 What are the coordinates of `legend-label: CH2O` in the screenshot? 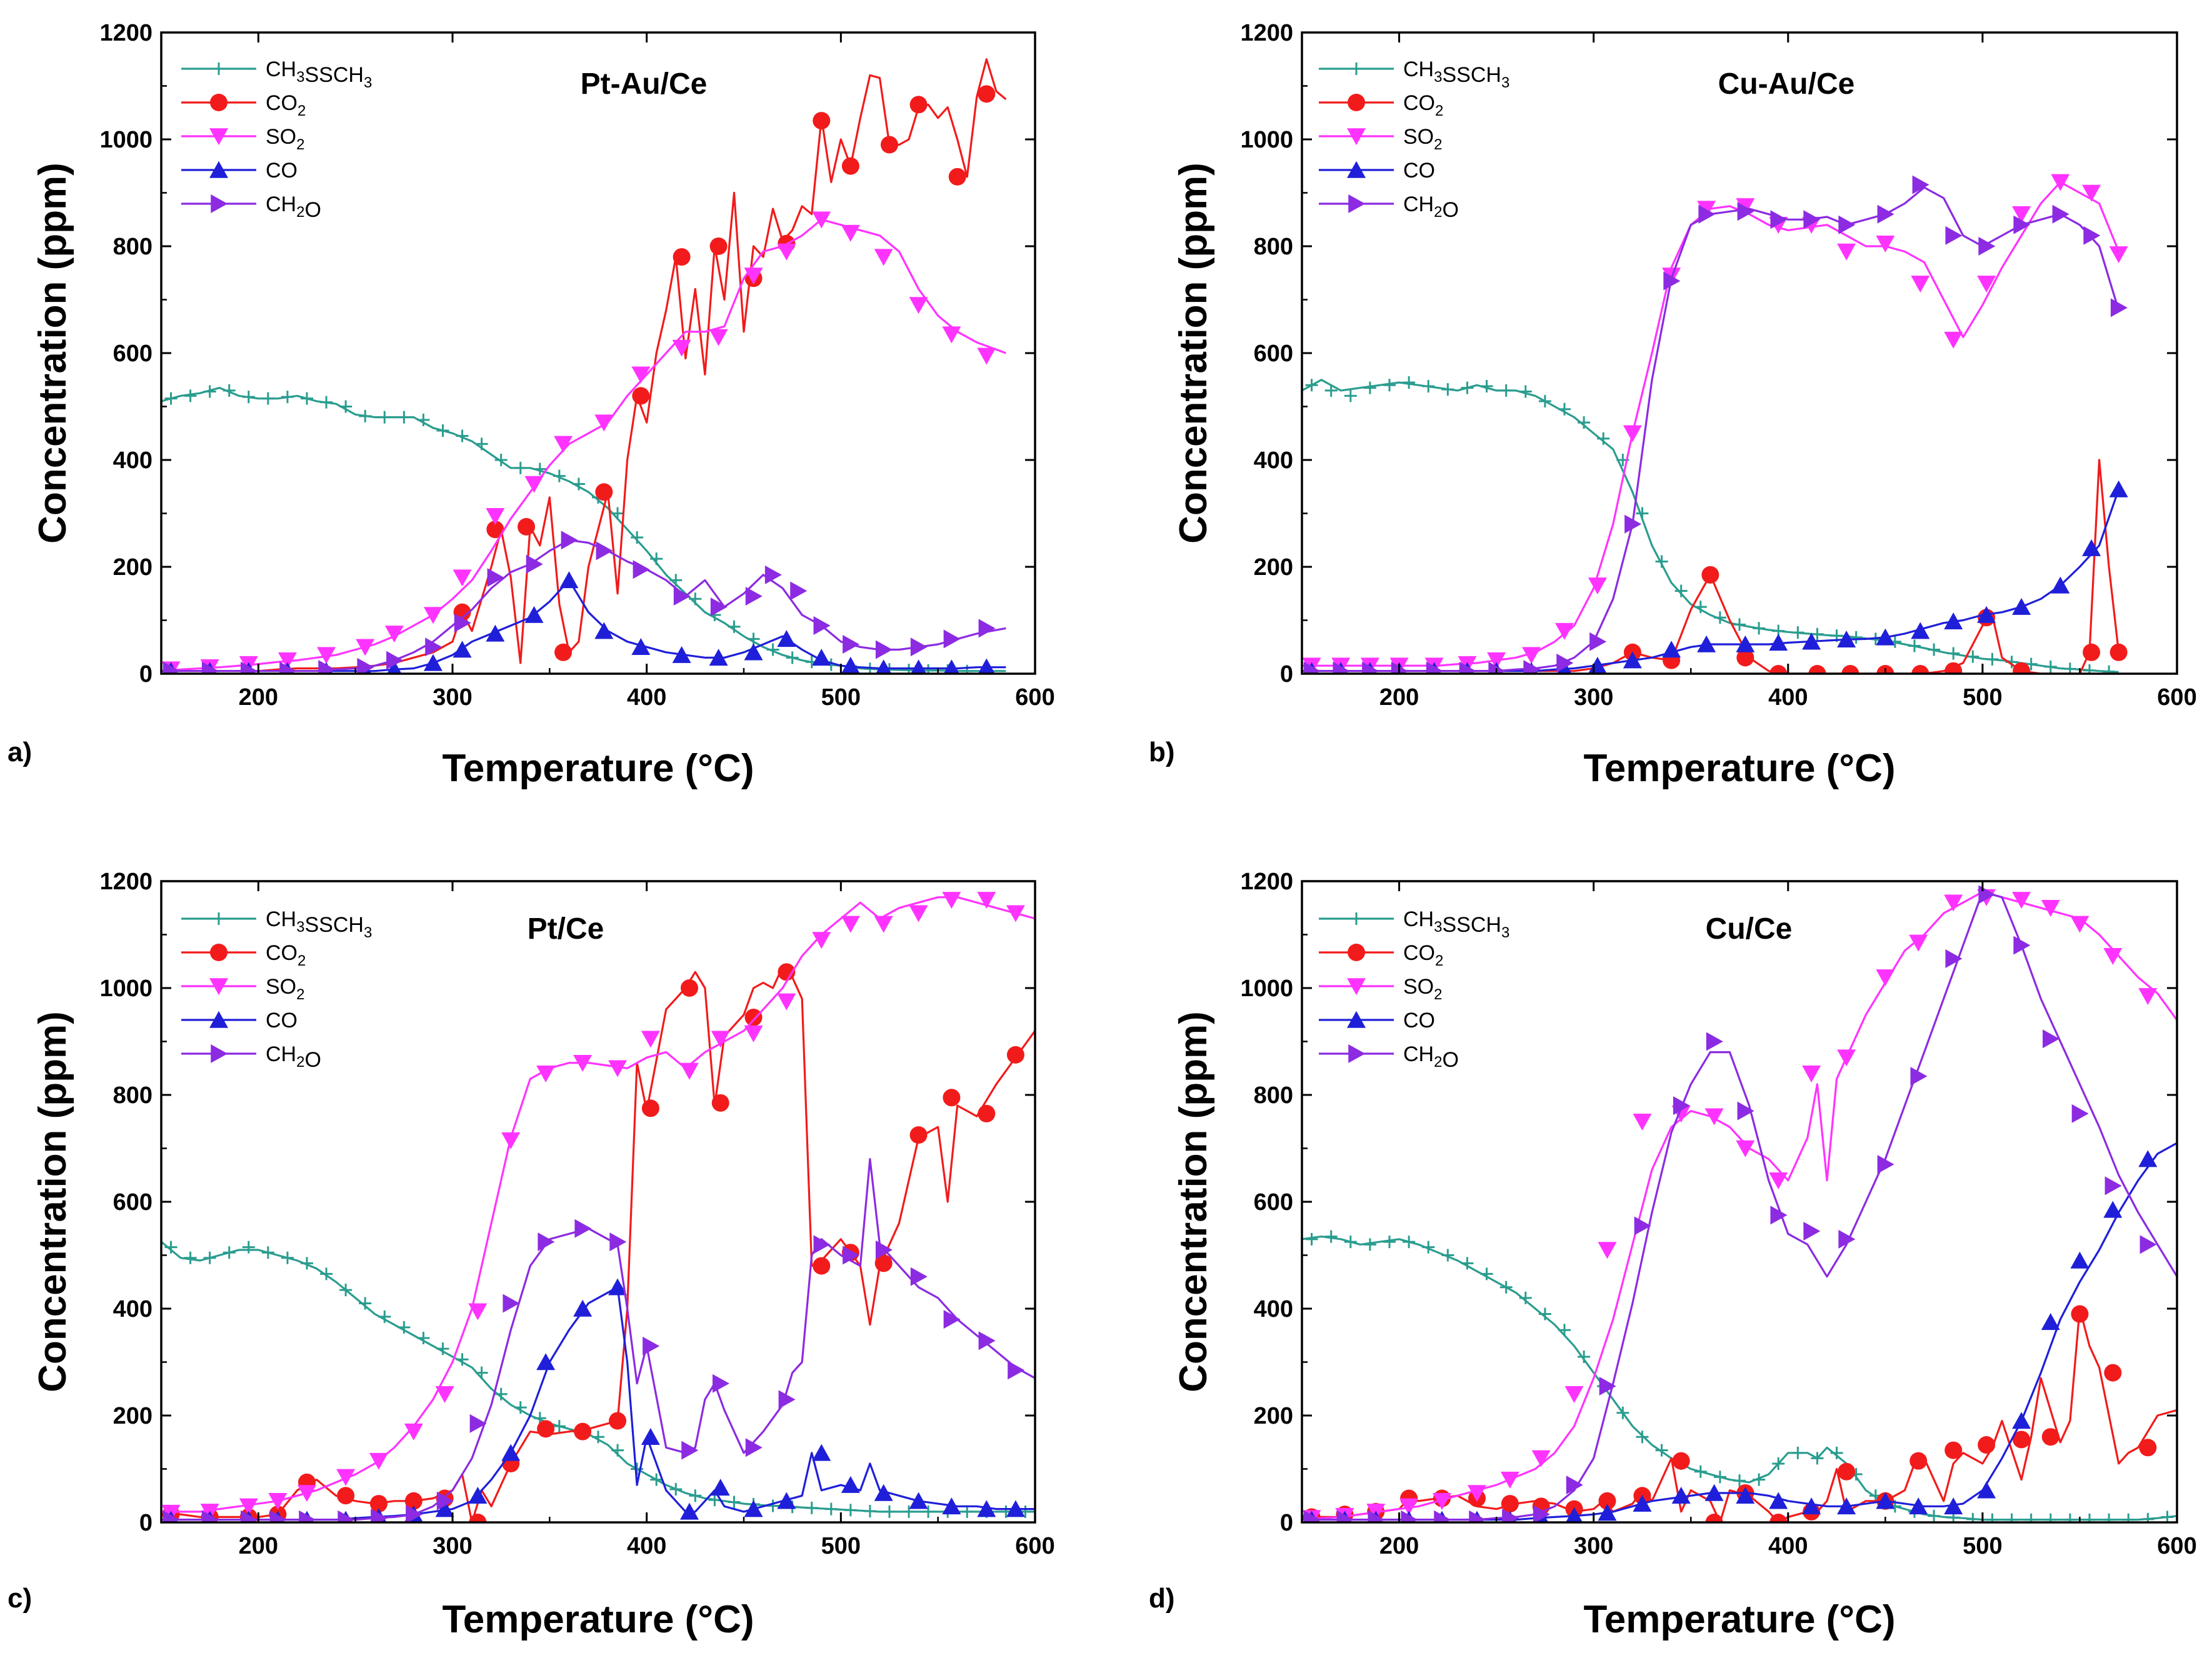 It's located at (1431, 207).